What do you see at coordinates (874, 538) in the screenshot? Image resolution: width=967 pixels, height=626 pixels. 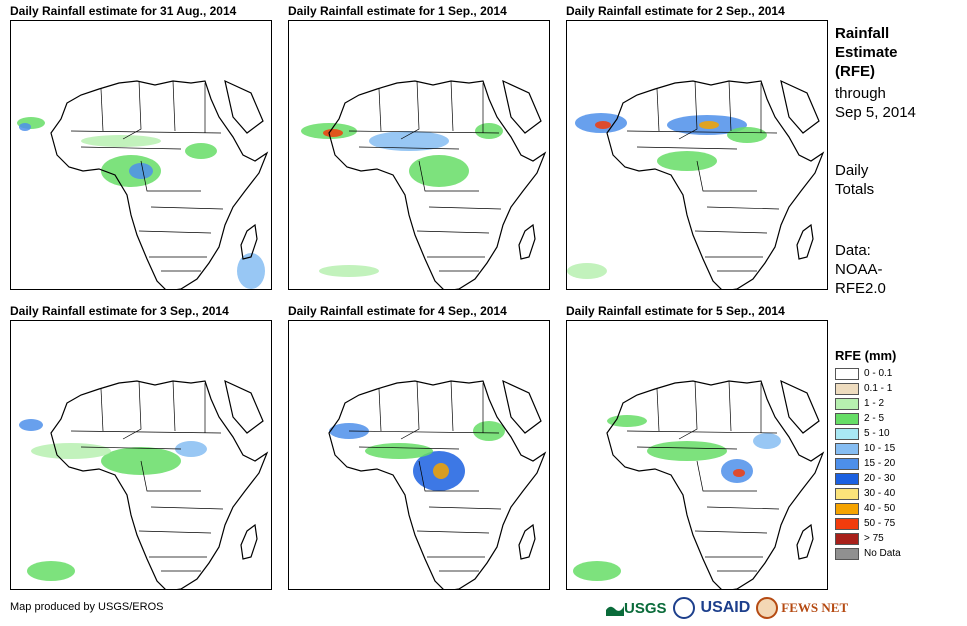 I see `legend-label: > 75` at bounding box center [874, 538].